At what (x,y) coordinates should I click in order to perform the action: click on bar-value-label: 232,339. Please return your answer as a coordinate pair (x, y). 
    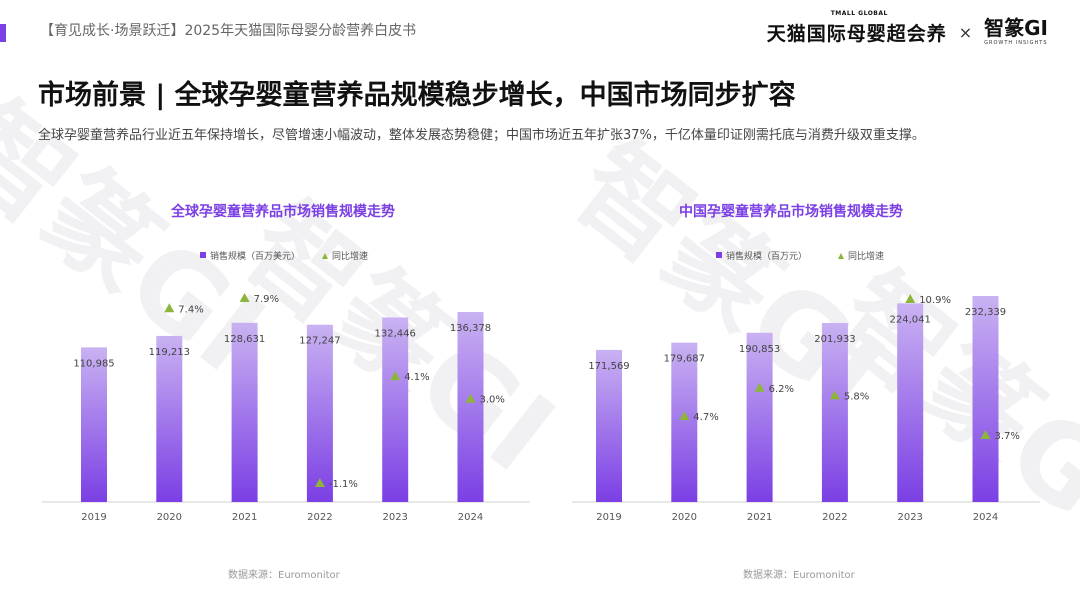
    Looking at the image, I should click on (985, 312).